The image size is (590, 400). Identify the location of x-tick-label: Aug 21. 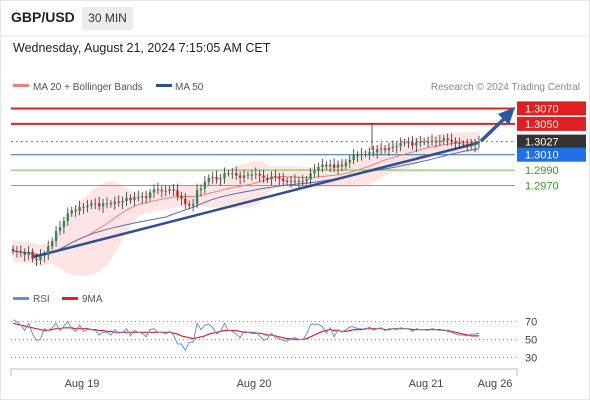
(426, 384).